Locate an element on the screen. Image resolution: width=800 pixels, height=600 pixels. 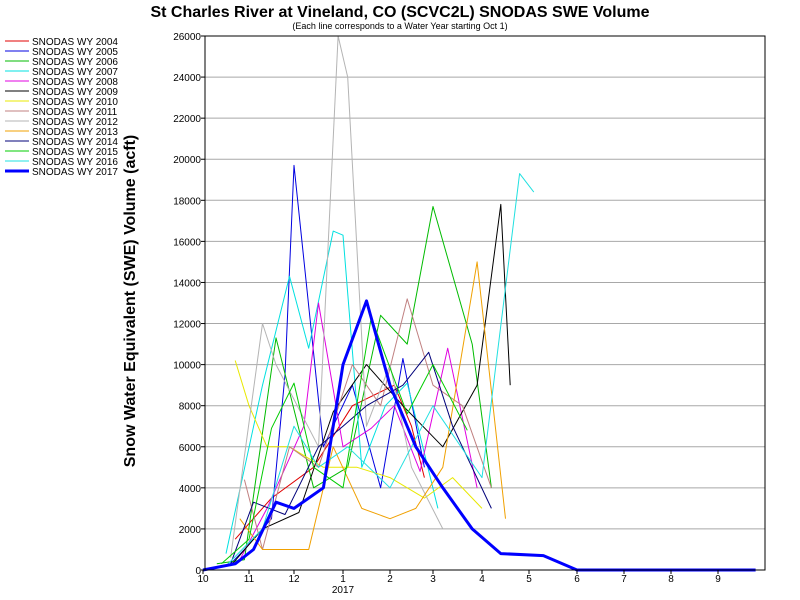
x-tick-label: 9 is located at coordinates (718, 579).